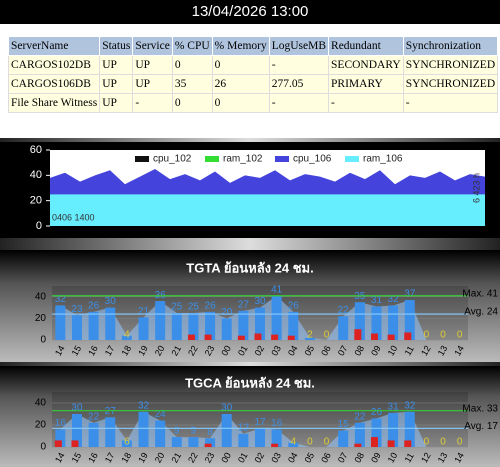 This screenshot has height=467, width=500. I want to click on cell: 26, so click(240, 84).